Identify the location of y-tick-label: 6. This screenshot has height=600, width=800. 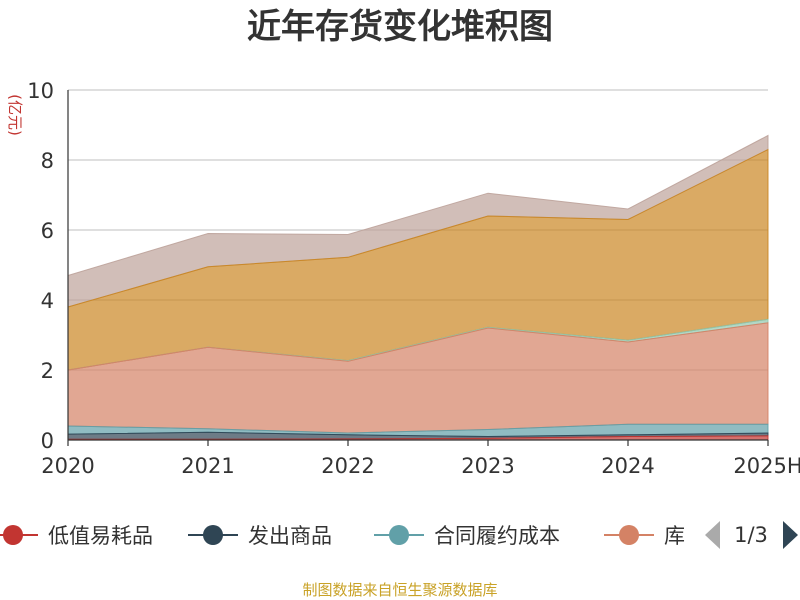
(47, 231).